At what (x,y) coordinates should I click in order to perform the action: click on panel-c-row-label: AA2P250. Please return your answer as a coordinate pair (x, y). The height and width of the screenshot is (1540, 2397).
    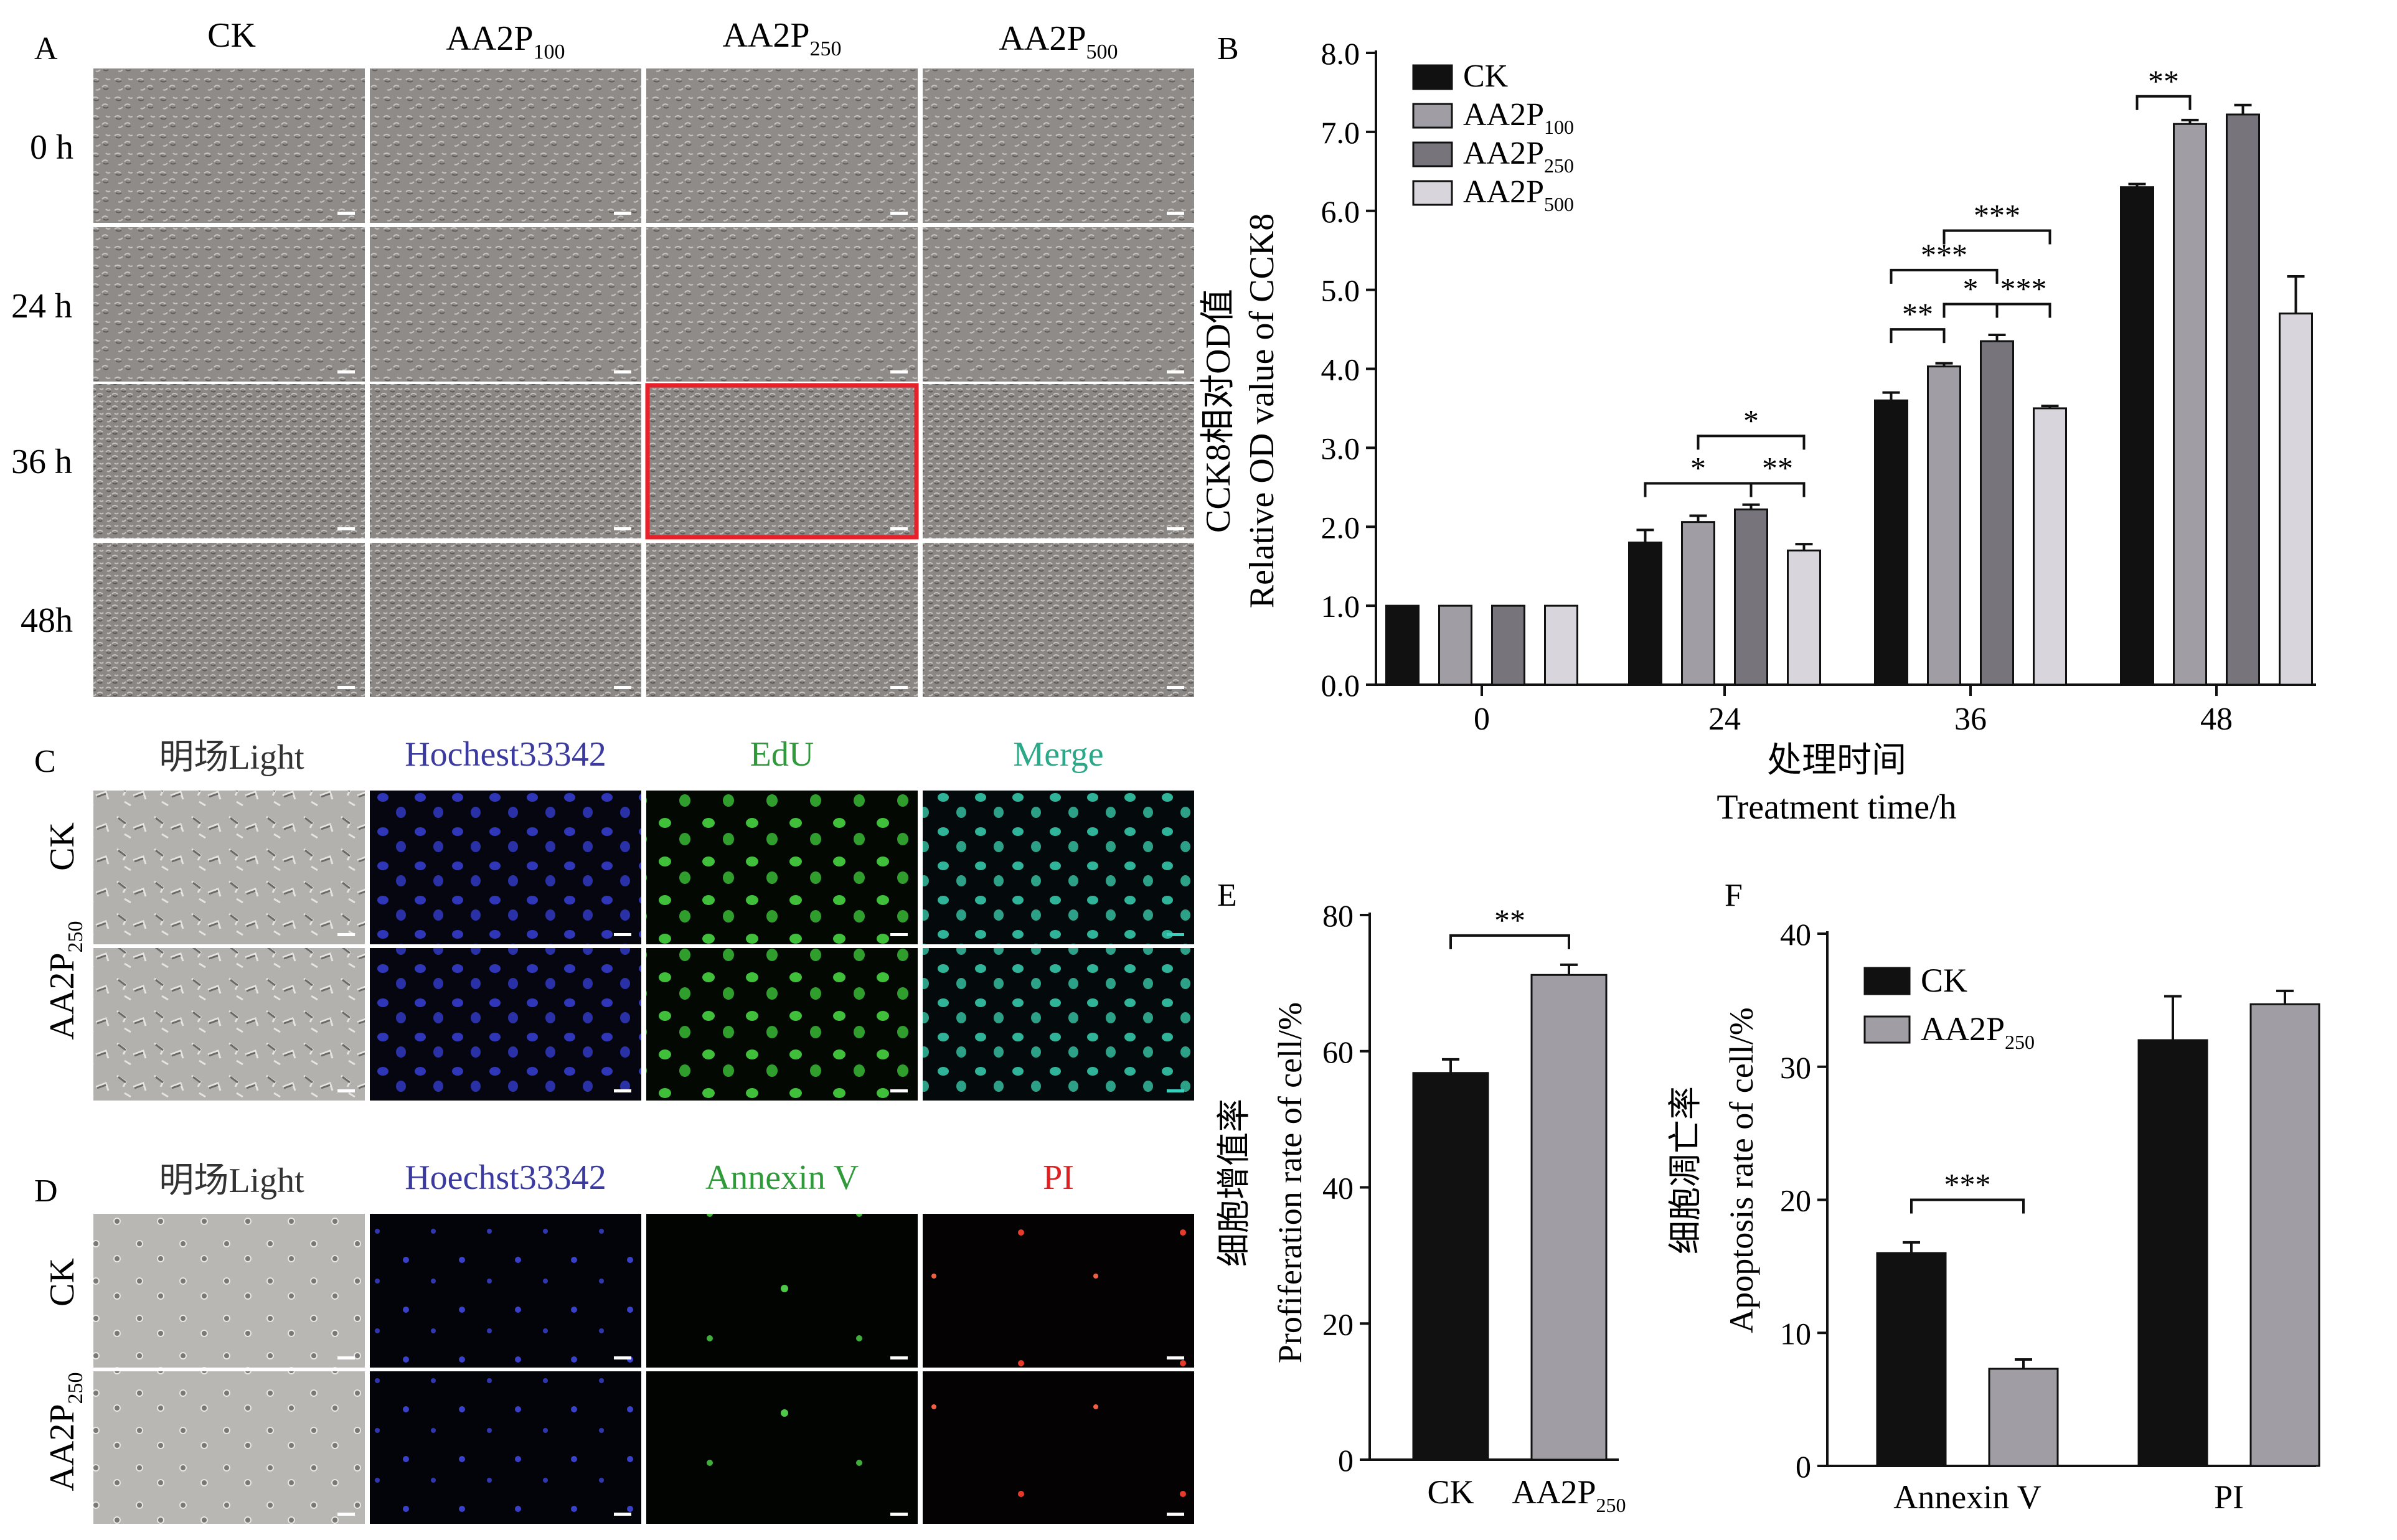
    Looking at the image, I should click on (65, 980).